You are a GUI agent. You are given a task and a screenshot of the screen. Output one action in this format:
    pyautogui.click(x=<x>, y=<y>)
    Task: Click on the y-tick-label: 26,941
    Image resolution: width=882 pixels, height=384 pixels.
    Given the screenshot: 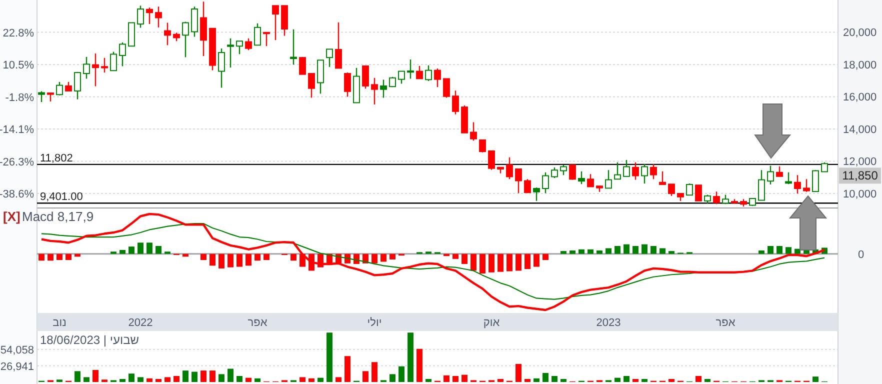 What is the action you would take?
    pyautogui.click(x=17, y=366)
    